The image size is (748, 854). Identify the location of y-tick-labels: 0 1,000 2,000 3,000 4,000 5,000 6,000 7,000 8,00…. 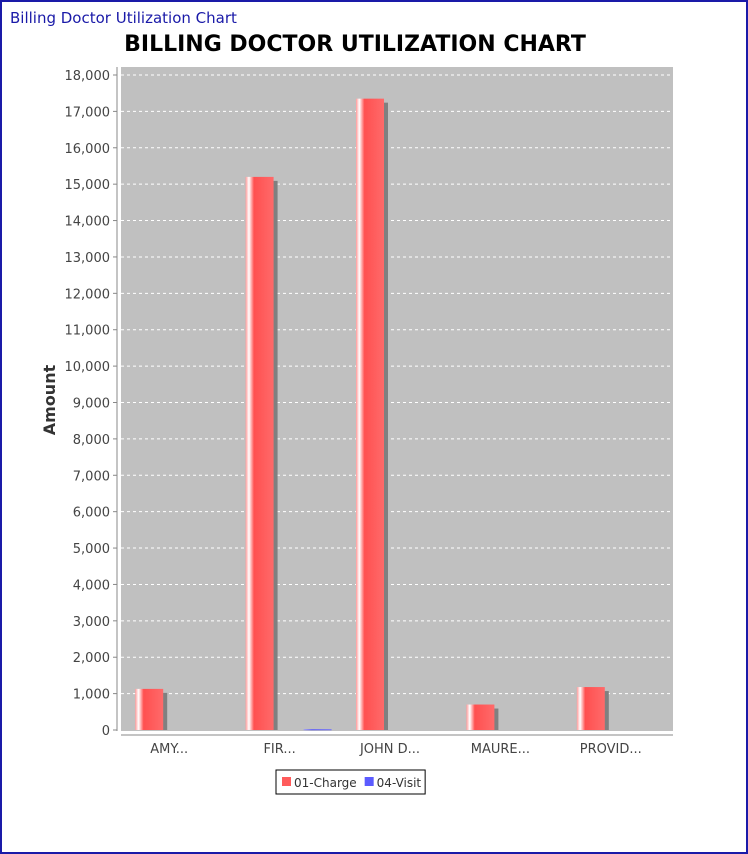
(91, 404).